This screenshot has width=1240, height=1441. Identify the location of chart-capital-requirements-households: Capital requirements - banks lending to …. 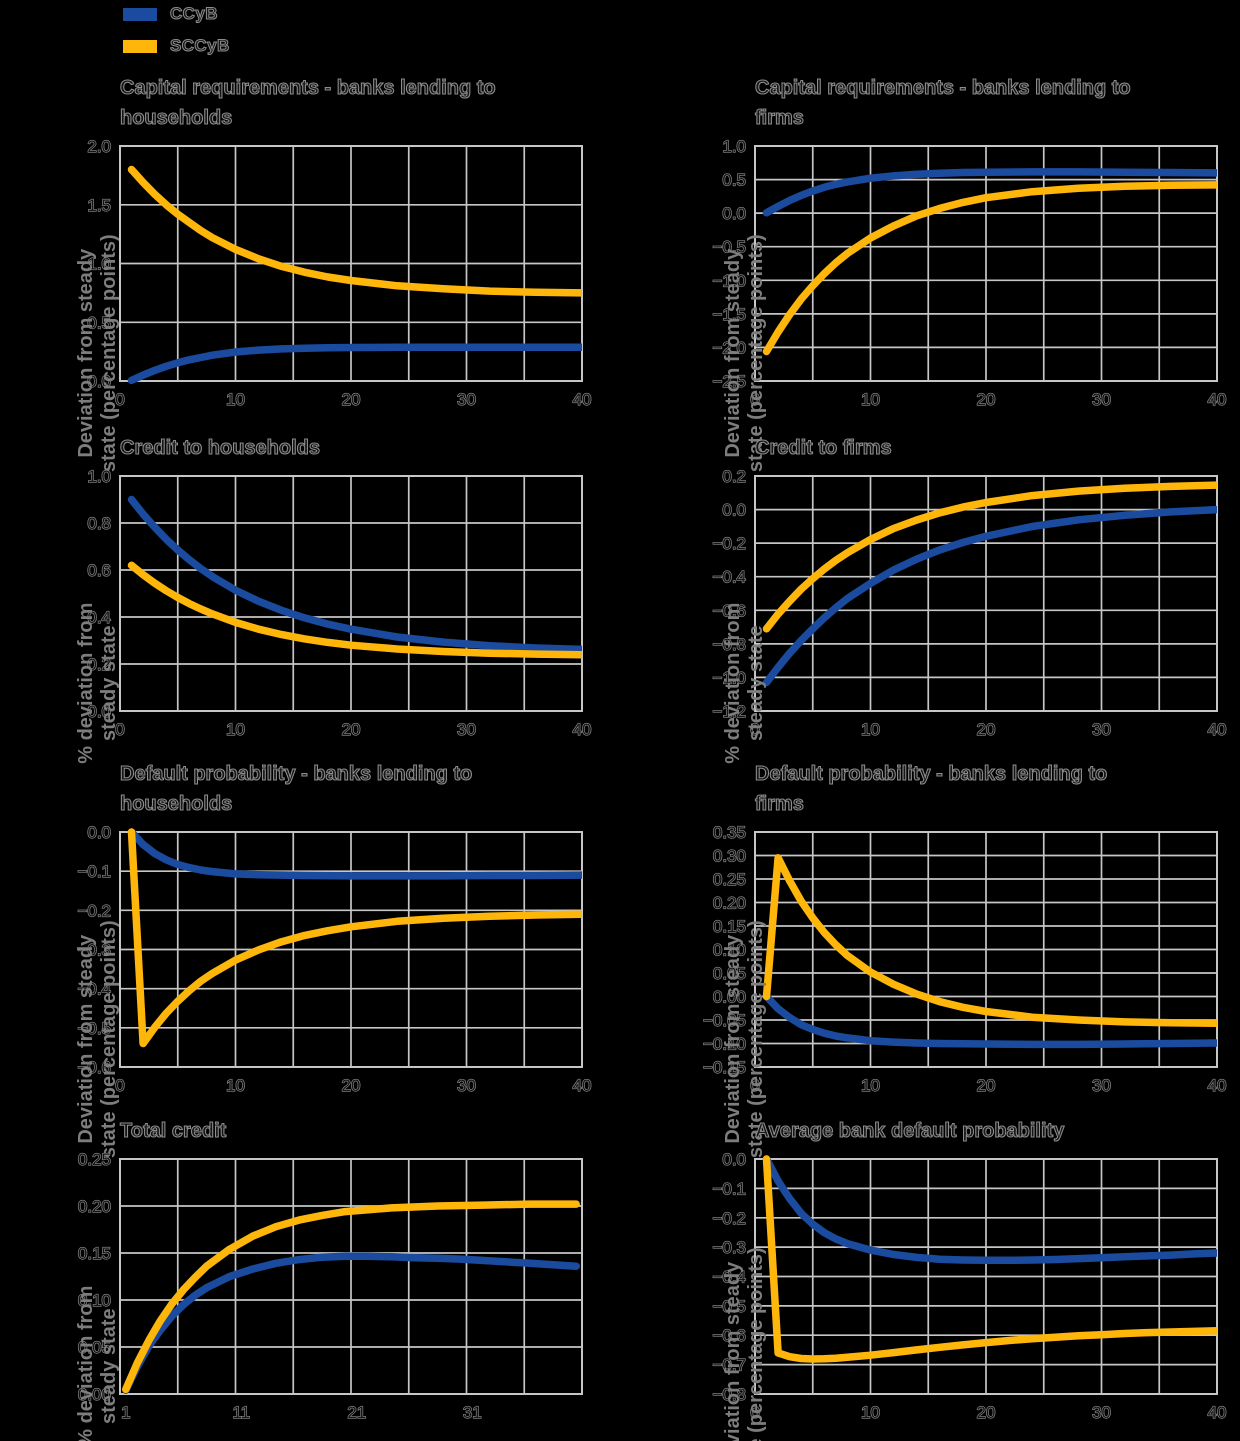
(310, 259).